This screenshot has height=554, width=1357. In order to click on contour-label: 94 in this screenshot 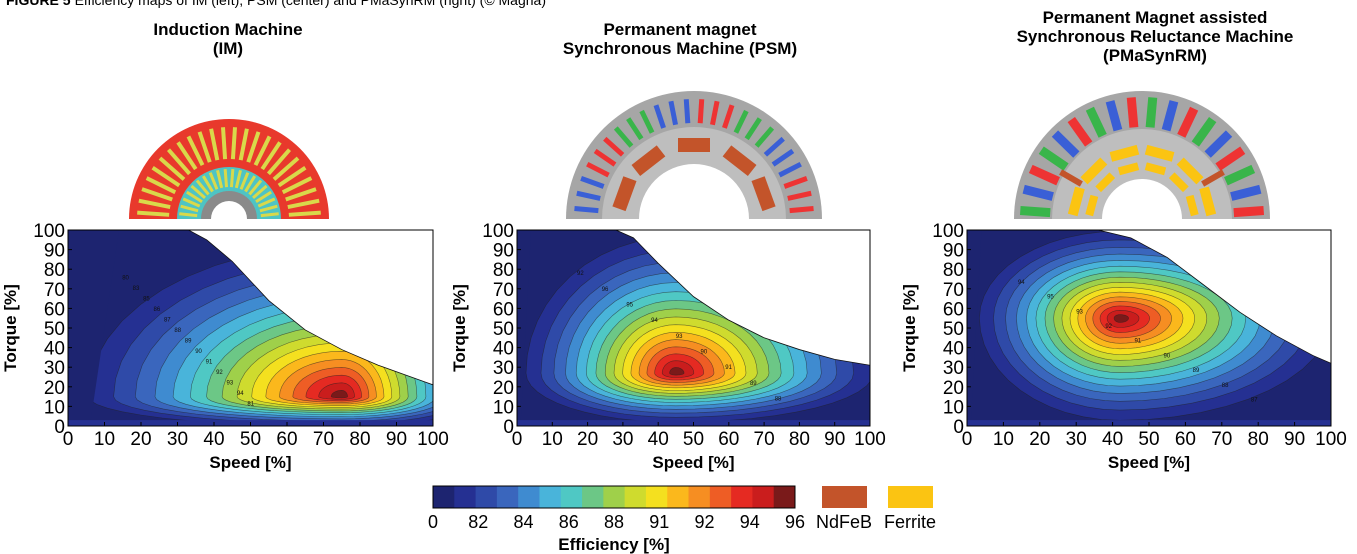, I will do `click(654, 321)`.